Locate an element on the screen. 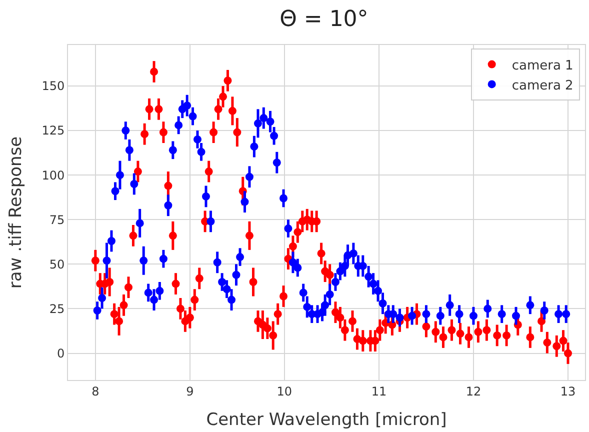  x-tick-label: 12 is located at coordinates (474, 391).